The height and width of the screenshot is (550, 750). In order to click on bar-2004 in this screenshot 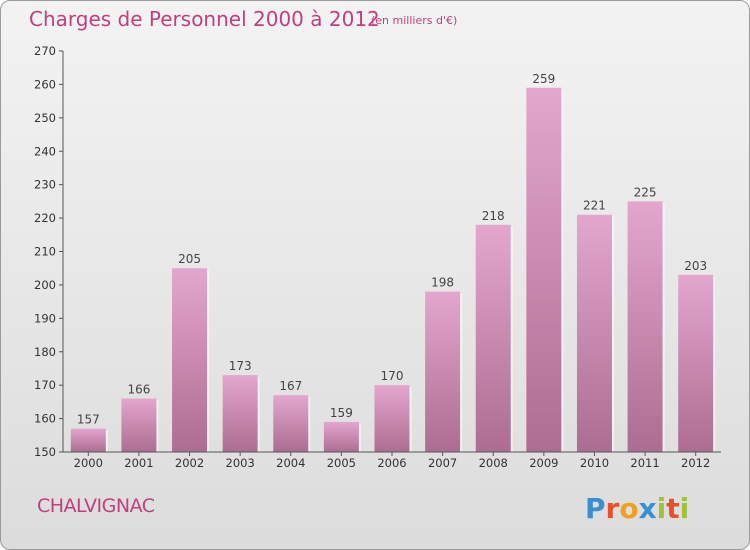, I will do `click(291, 423)`.